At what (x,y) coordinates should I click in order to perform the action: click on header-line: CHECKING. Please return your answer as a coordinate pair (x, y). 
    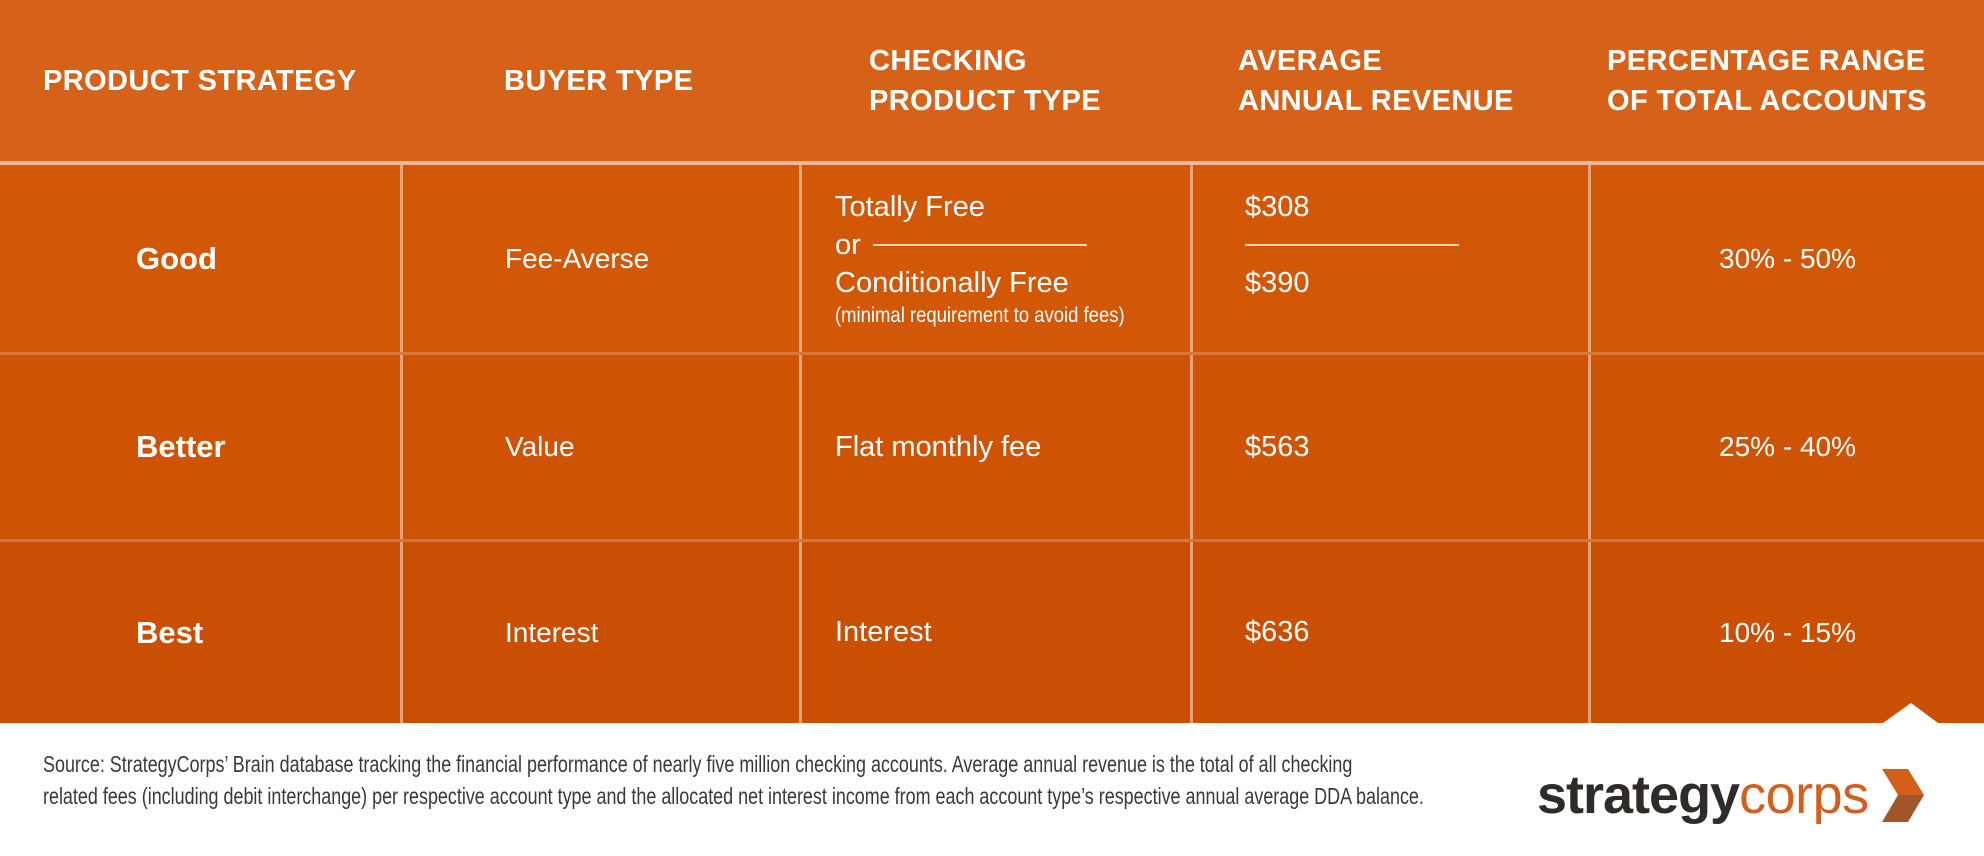
    Looking at the image, I should click on (948, 60).